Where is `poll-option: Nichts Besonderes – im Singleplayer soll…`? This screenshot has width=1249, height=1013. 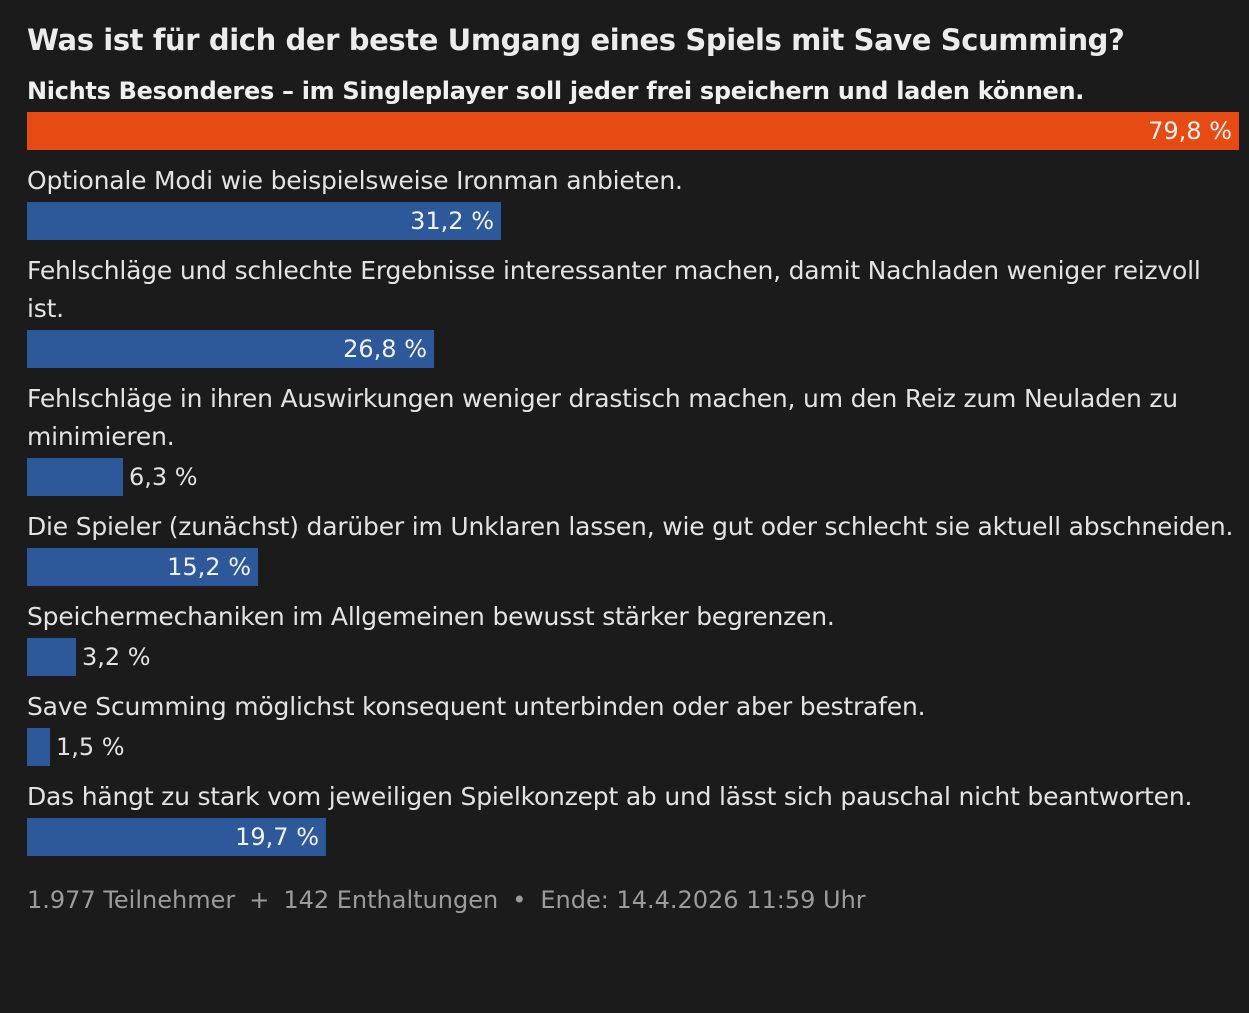
poll-option: Nichts Besonderes – im Singleplayer soll… is located at coordinates (633, 111).